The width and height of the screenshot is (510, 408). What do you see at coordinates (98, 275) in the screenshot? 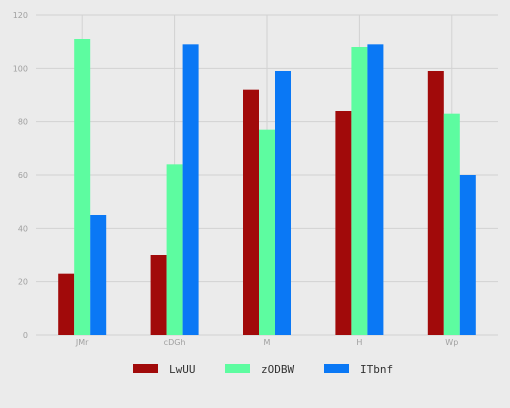
I see `bar-ITbnf-JMr` at bounding box center [98, 275].